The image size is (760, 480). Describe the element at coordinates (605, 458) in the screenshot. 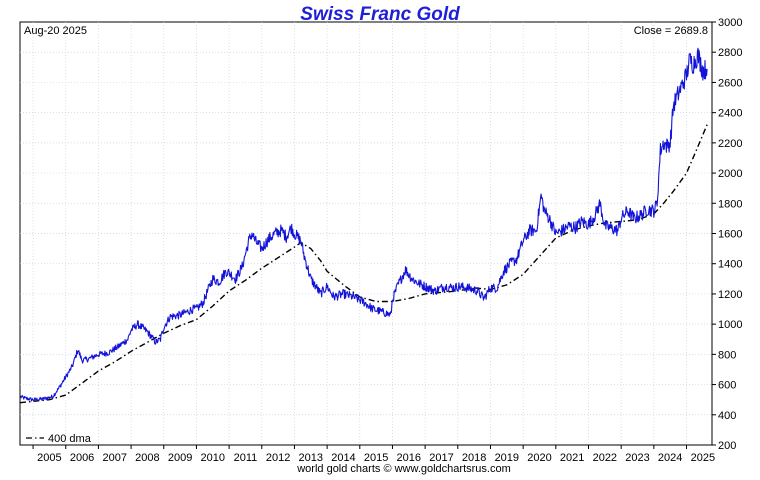

I see `x-tick-label: 2022` at that location.